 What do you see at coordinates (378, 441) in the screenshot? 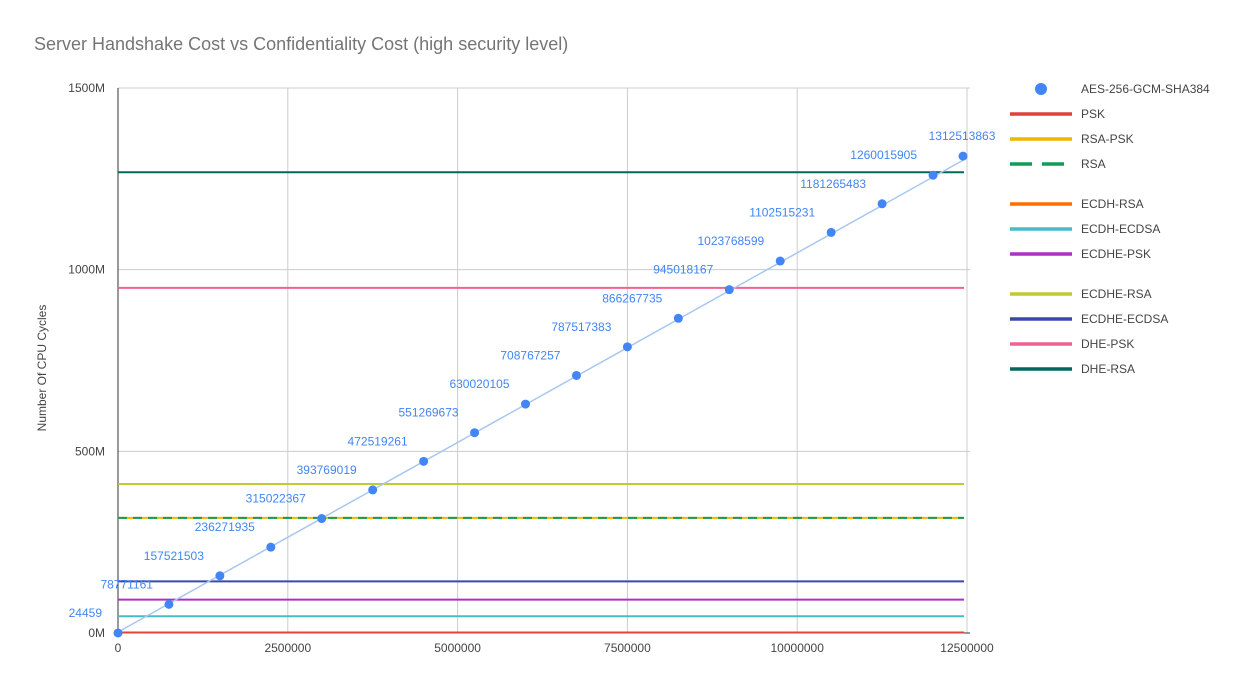
I see `data-label: 472519261` at bounding box center [378, 441].